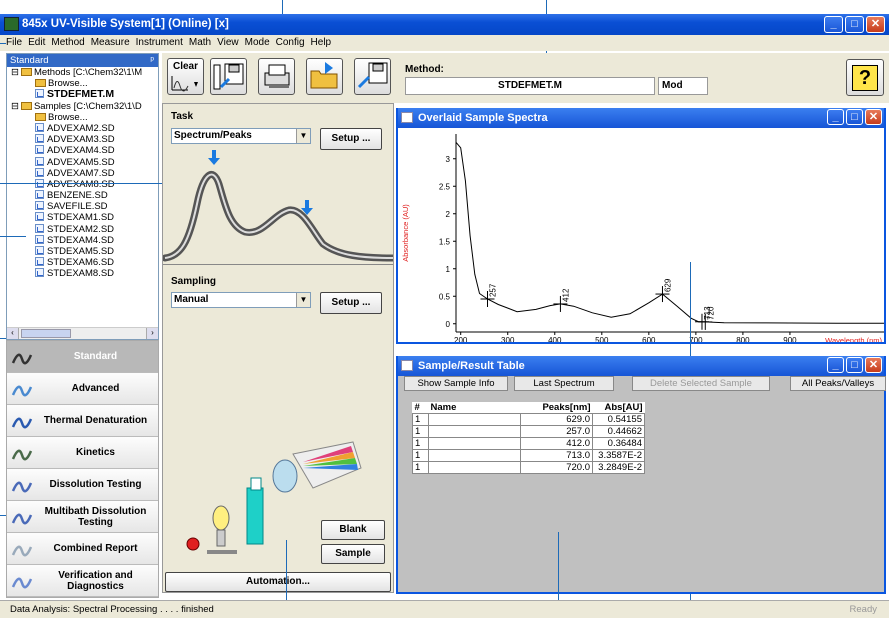 Image resolution: width=889 pixels, height=618 pixels. What do you see at coordinates (82, 273) in the screenshot?
I see `tree-item-sample: STDEXAM8.SD` at bounding box center [82, 273].